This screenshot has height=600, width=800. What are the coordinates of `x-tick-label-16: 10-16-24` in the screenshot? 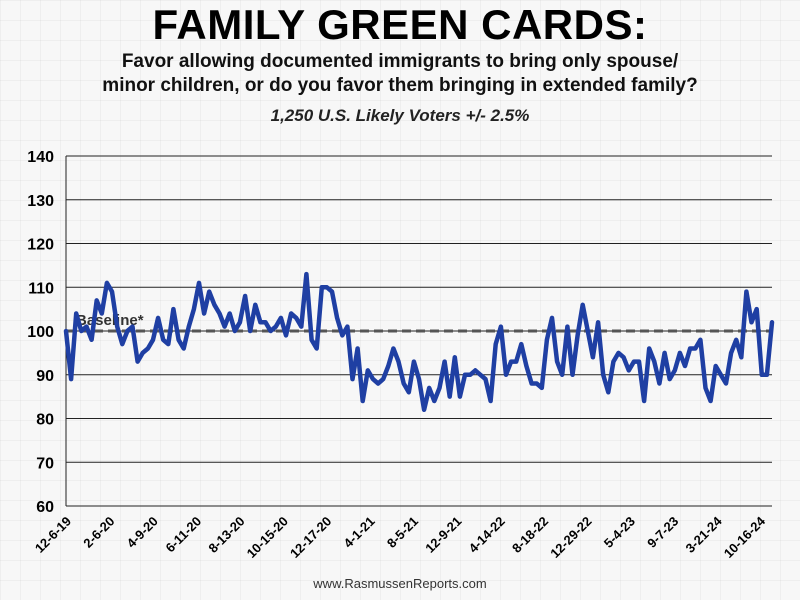 It's located at (745, 537).